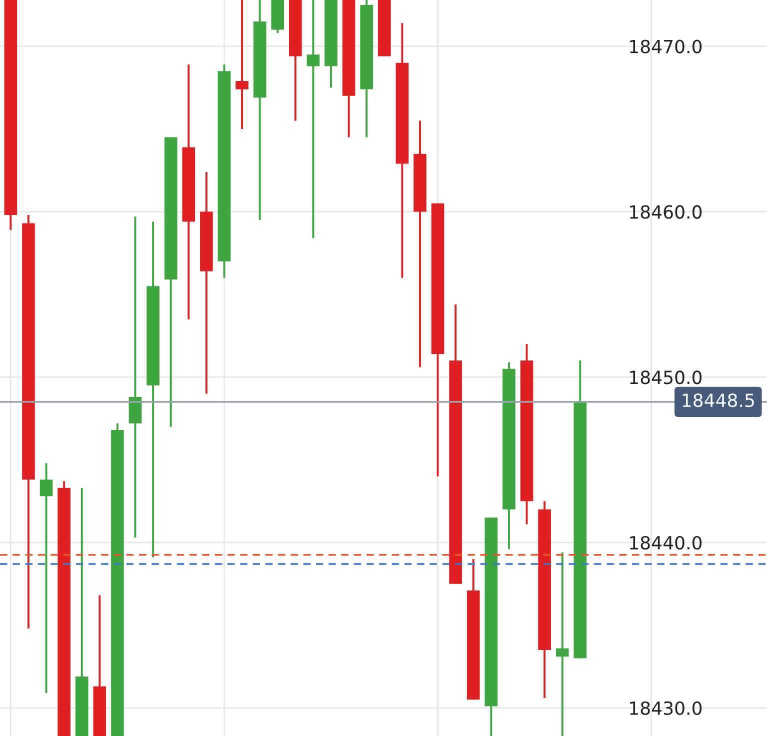 The height and width of the screenshot is (736, 767). Describe the element at coordinates (666, 47) in the screenshot. I see `y-tick-label: 18470.0` at that location.